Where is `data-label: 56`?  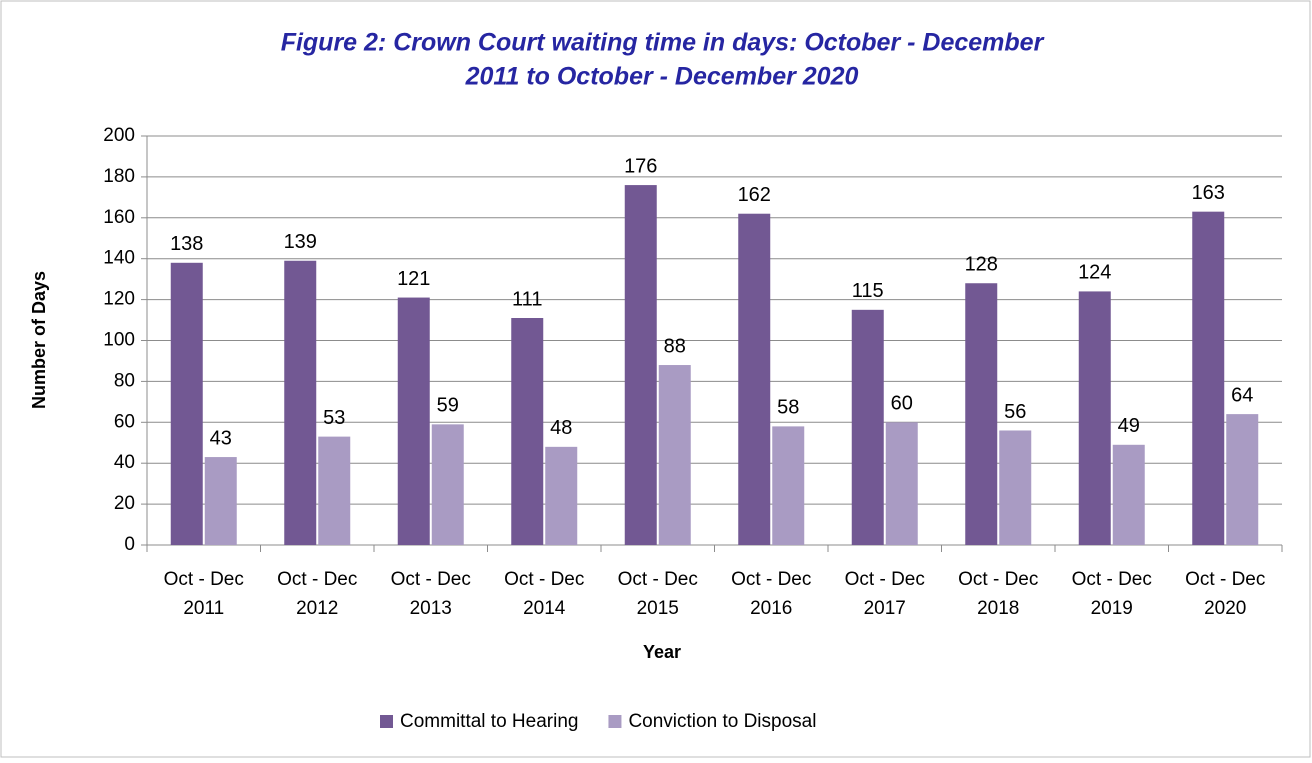
data-label: 56 is located at coordinates (1015, 412).